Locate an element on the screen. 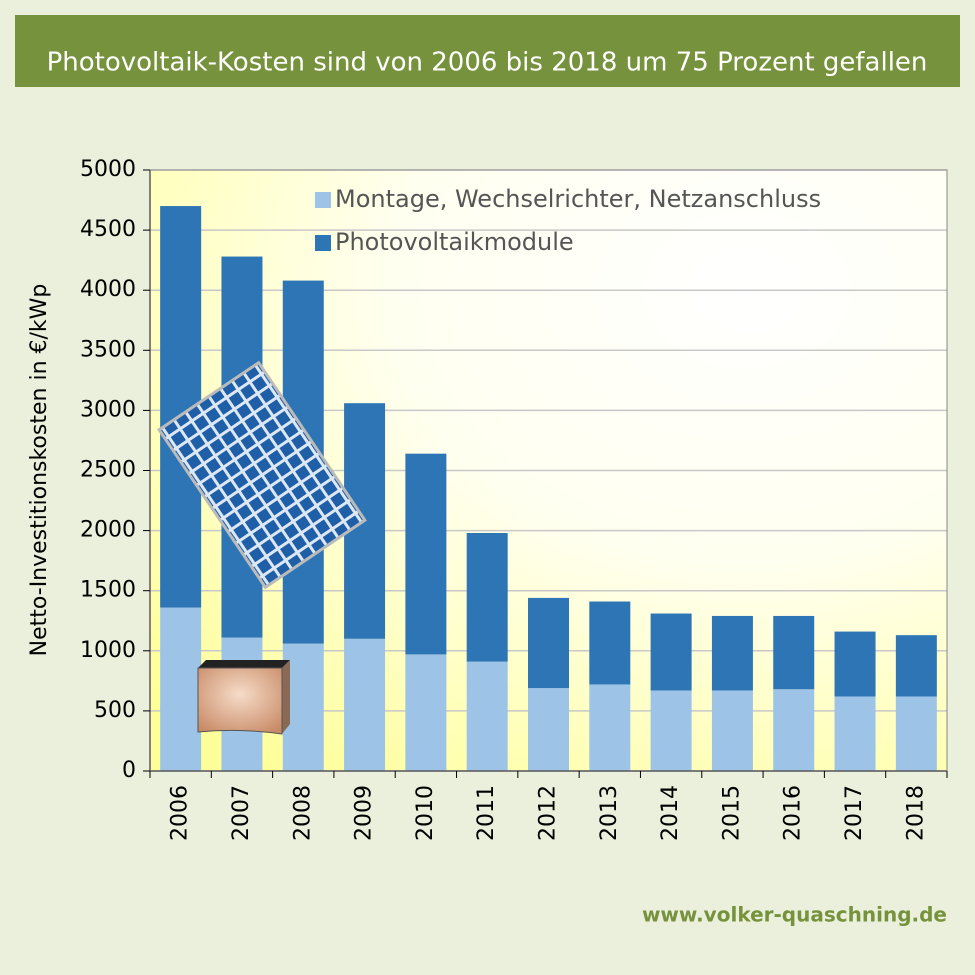 This screenshot has height=975, width=975. x-tick-label: 2014 is located at coordinates (670, 813).